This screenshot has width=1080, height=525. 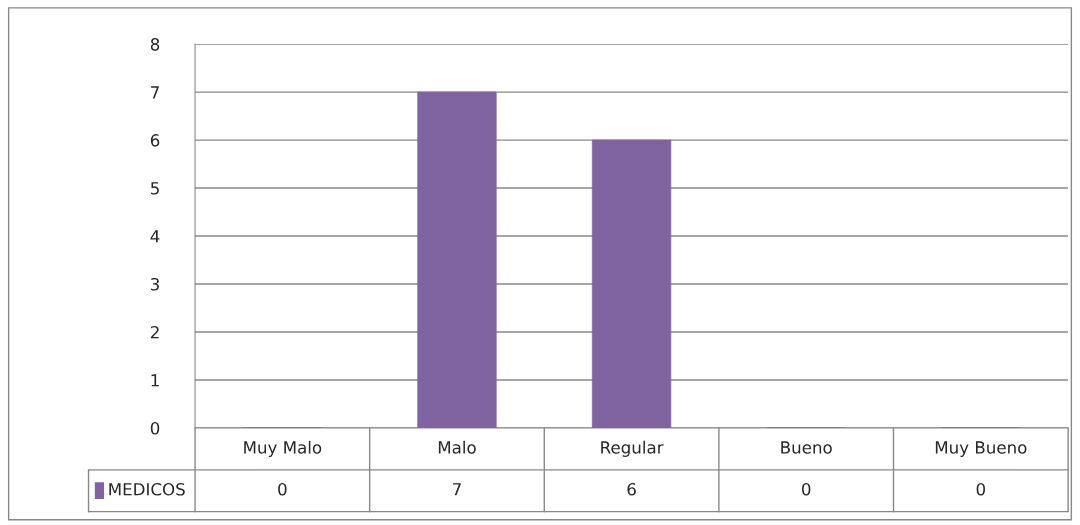 I want to click on data-label: 6, so click(x=631, y=489).